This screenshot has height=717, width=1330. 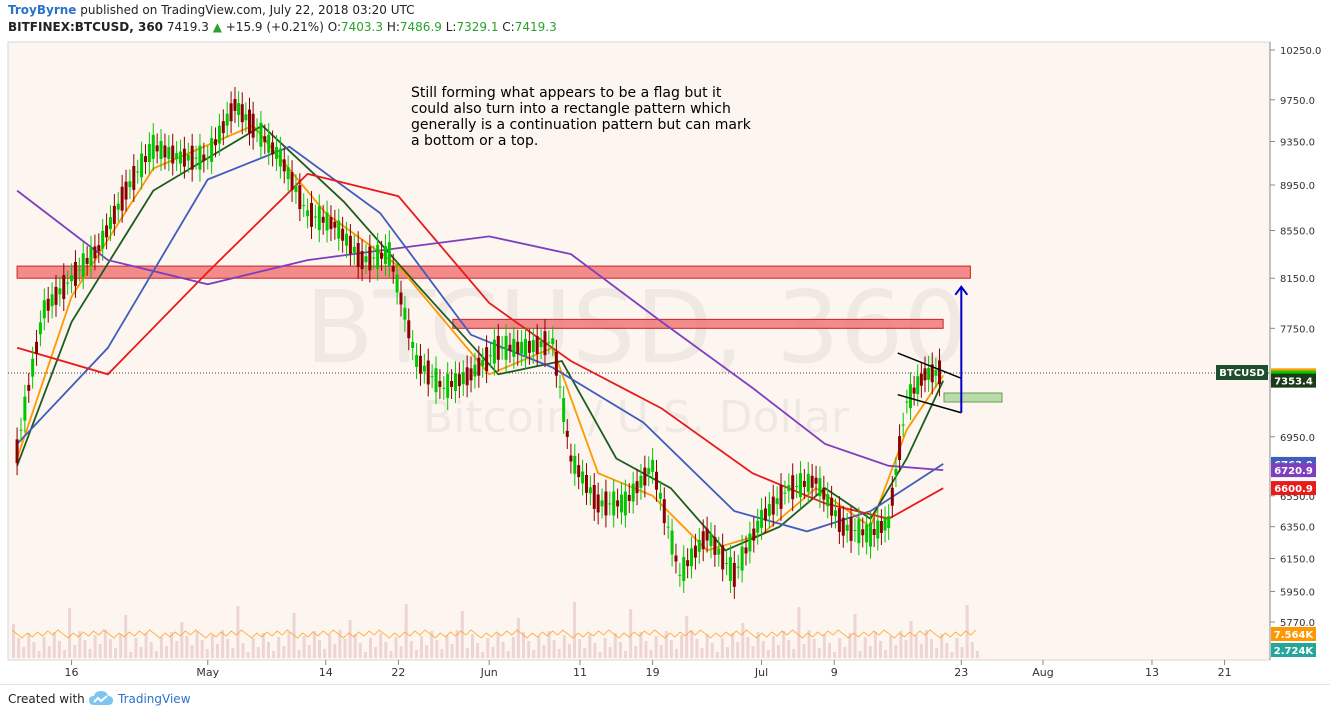 I want to click on flag-box, so click(x=973, y=397).